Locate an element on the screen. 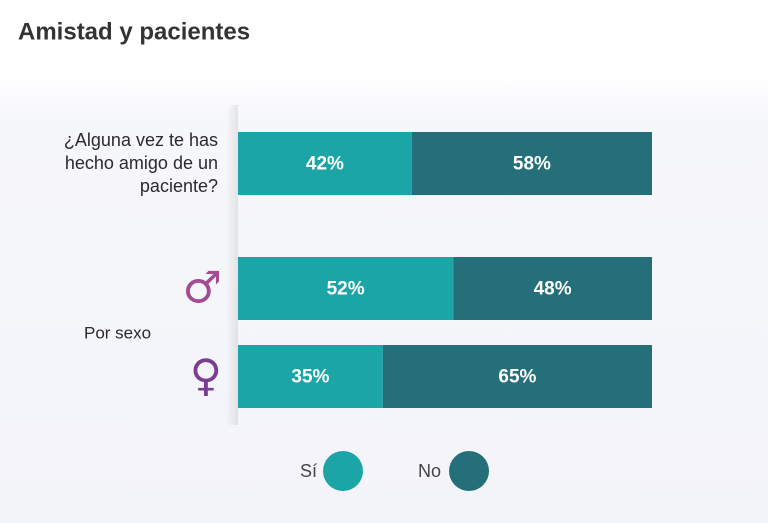 The image size is (768, 523). divider-shadow is located at coordinates (232, 265).